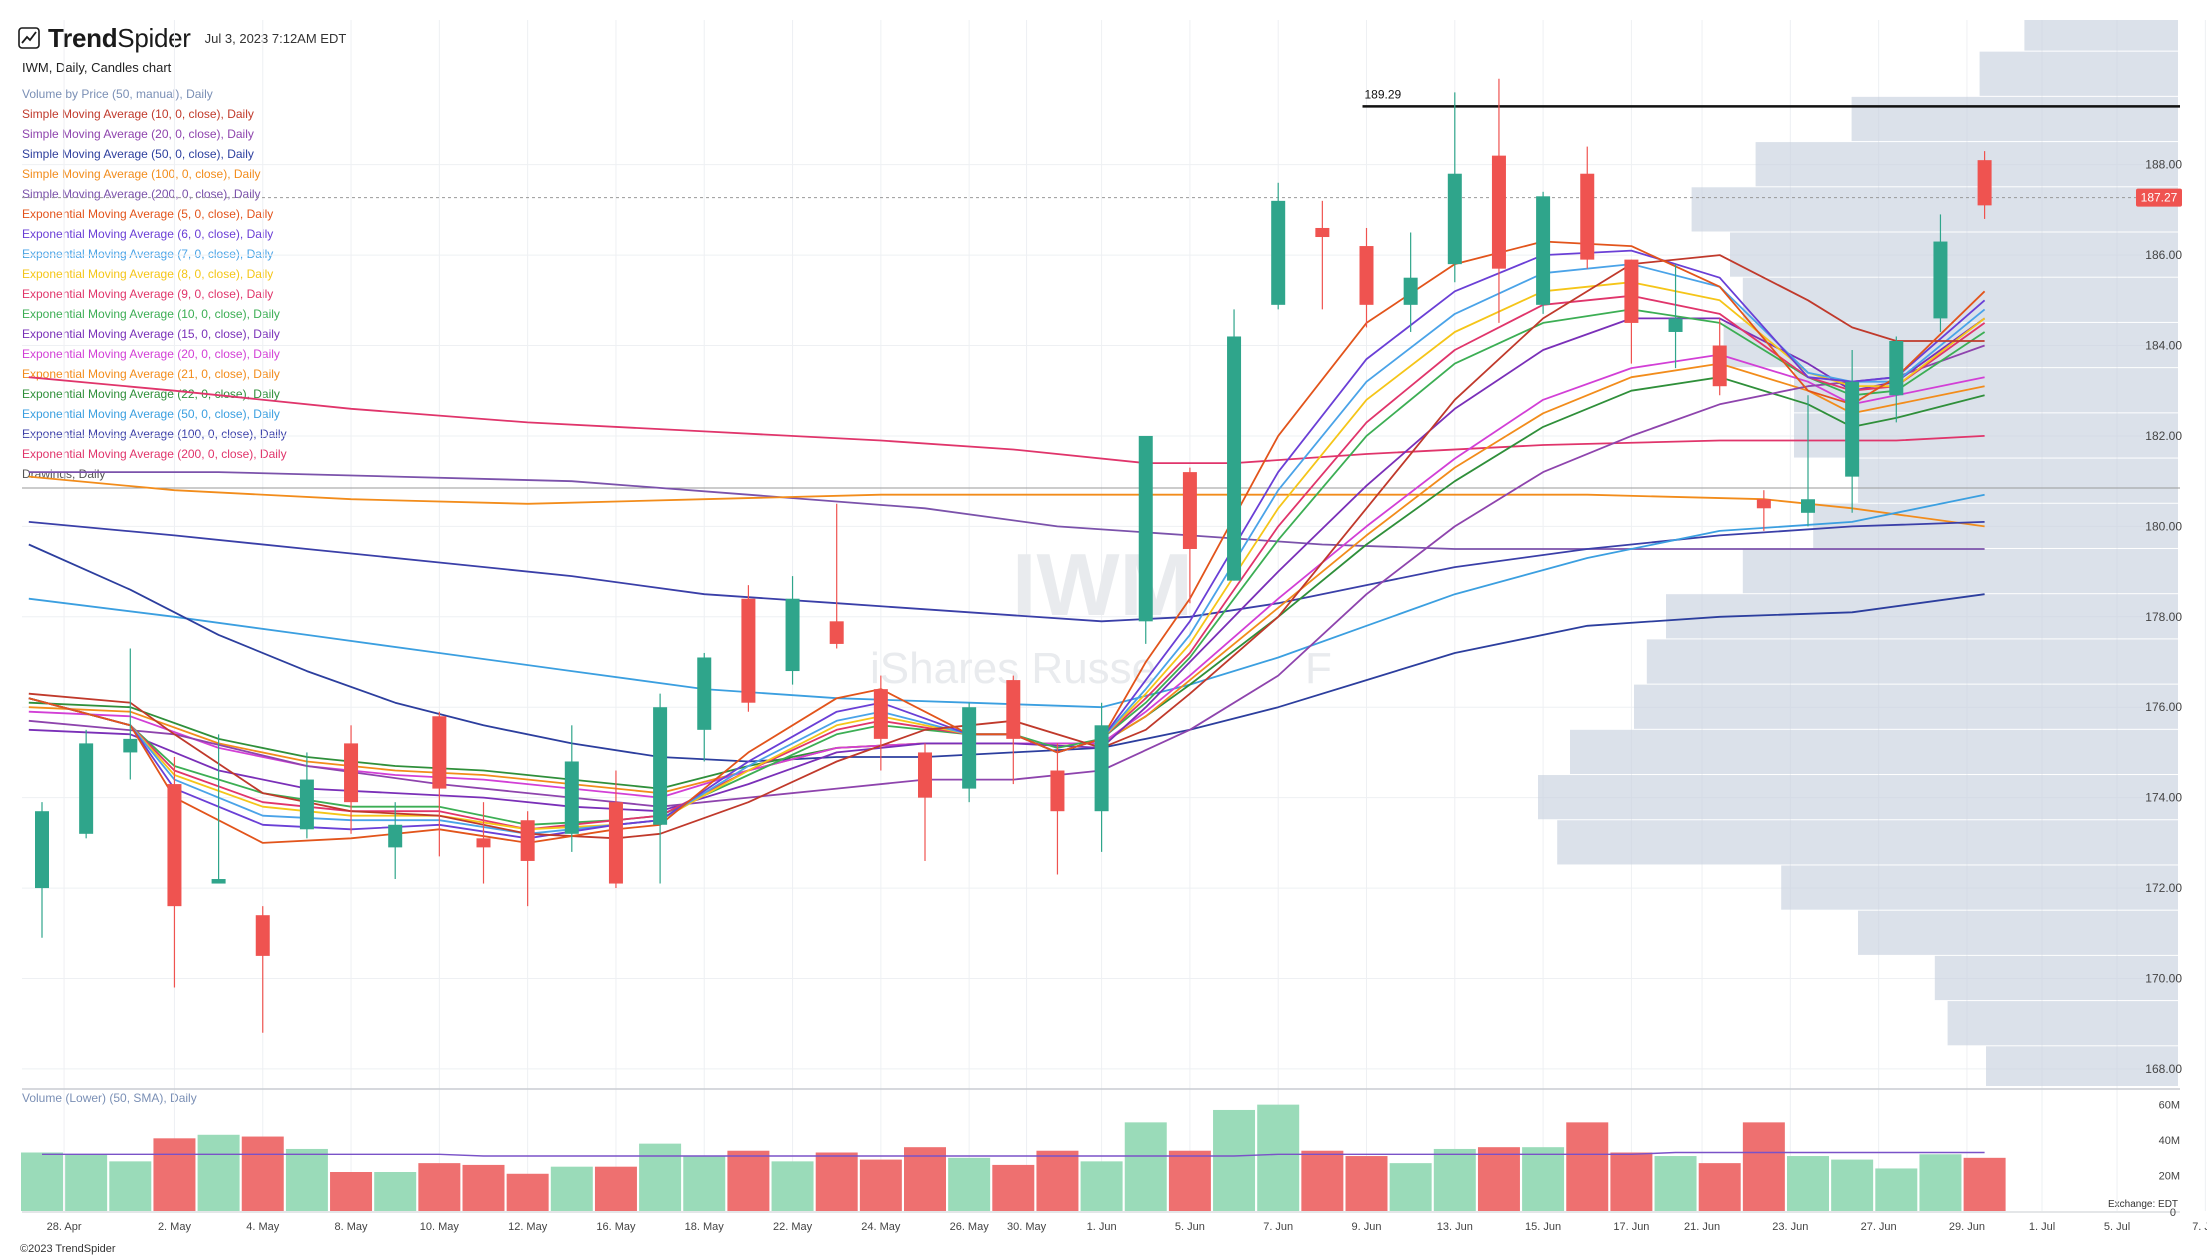  What do you see at coordinates (2163, 707) in the screenshot?
I see `price-tick-label: 176.00` at bounding box center [2163, 707].